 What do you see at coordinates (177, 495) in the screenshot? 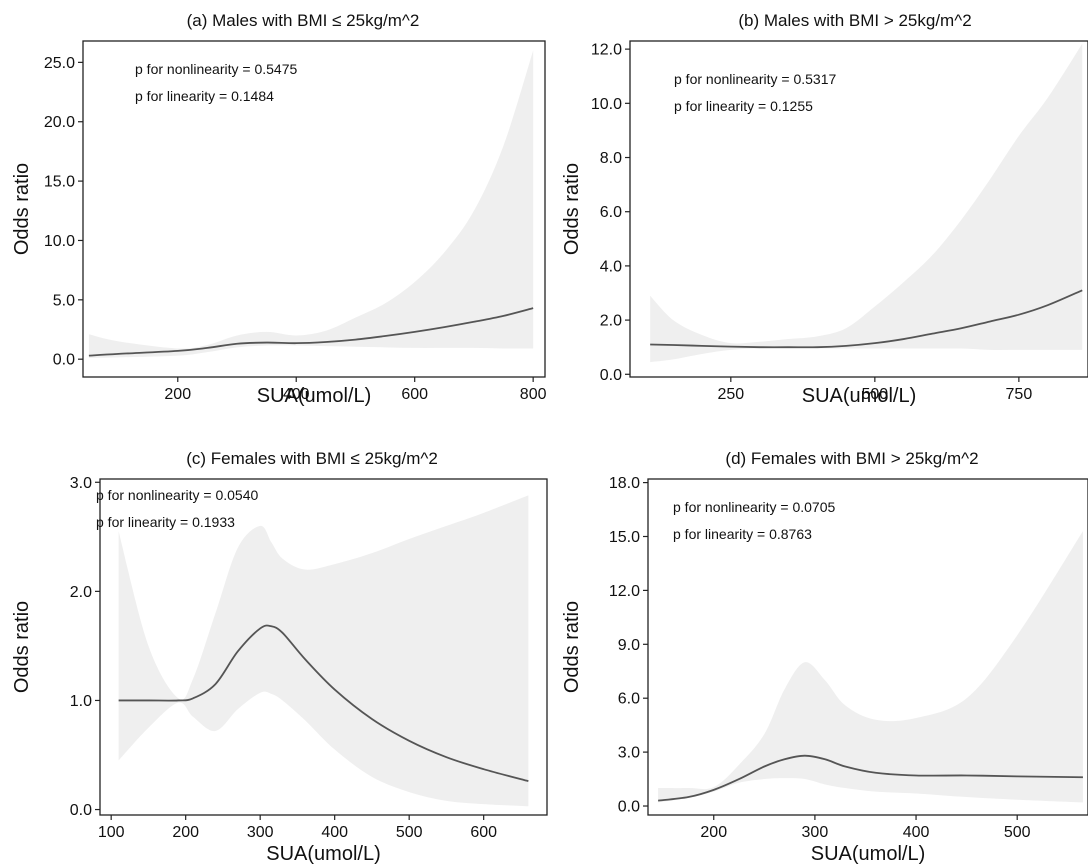
I see `p-value-annotation: p for nonlinearity = 0.0540` at bounding box center [177, 495].